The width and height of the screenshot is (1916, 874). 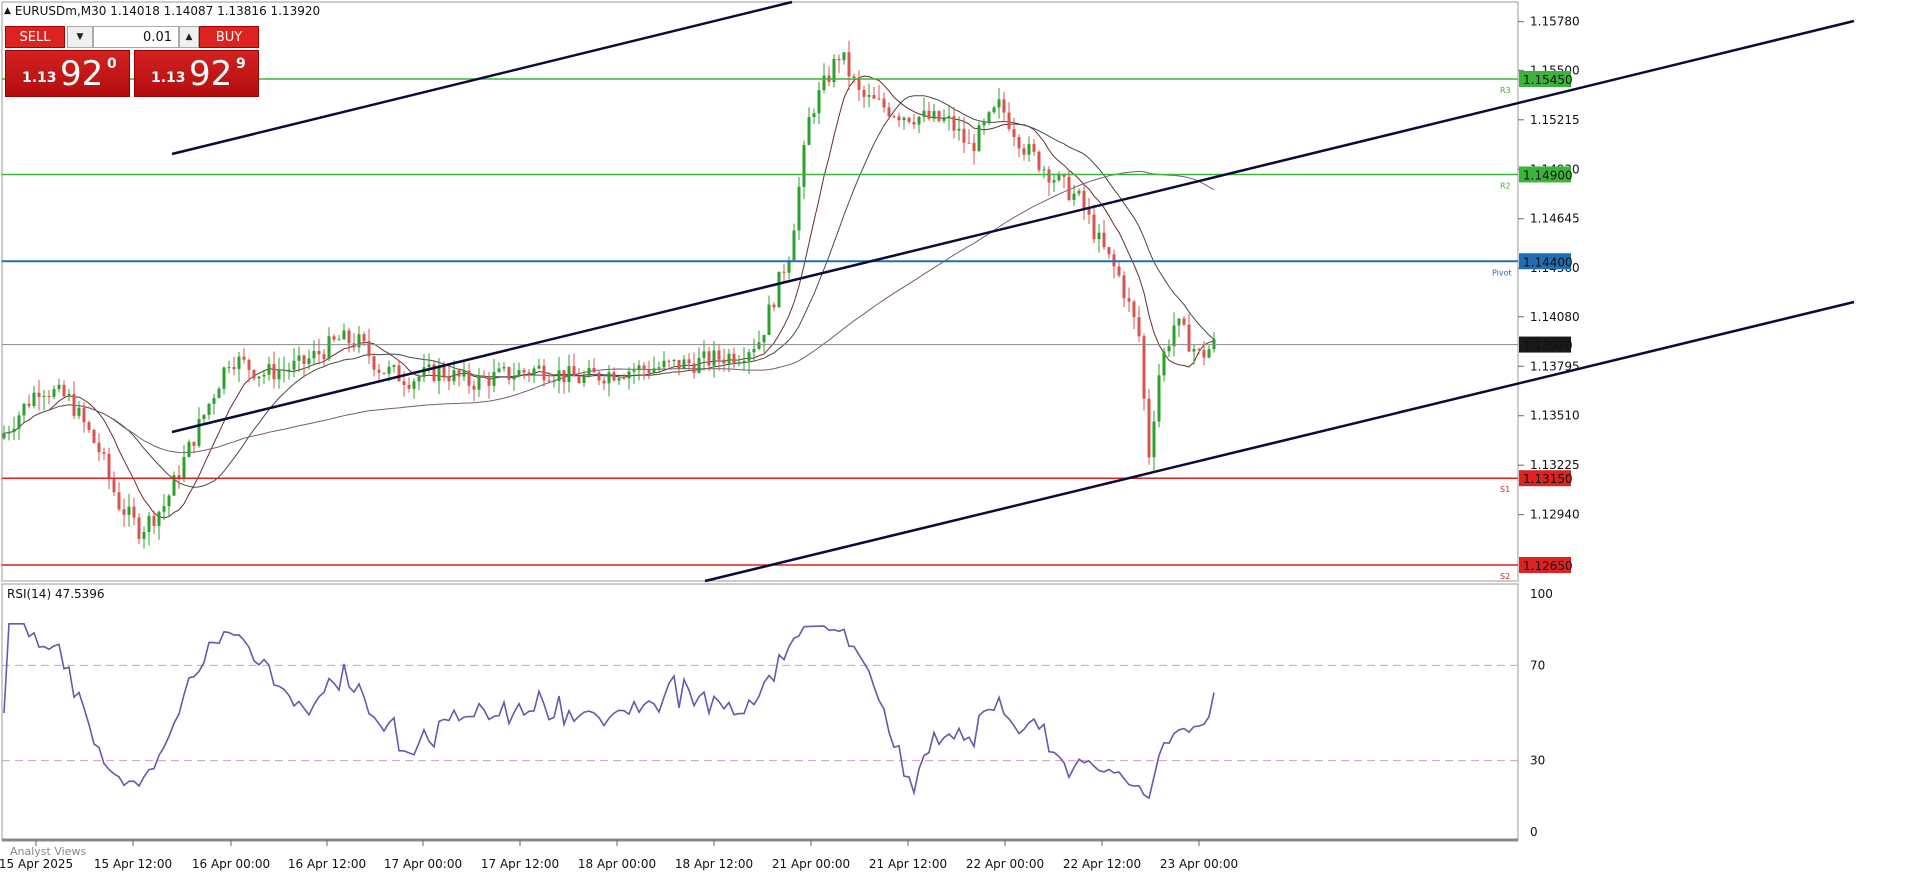 I want to click on sell-price-box: 1.13 92 0, so click(x=67, y=73).